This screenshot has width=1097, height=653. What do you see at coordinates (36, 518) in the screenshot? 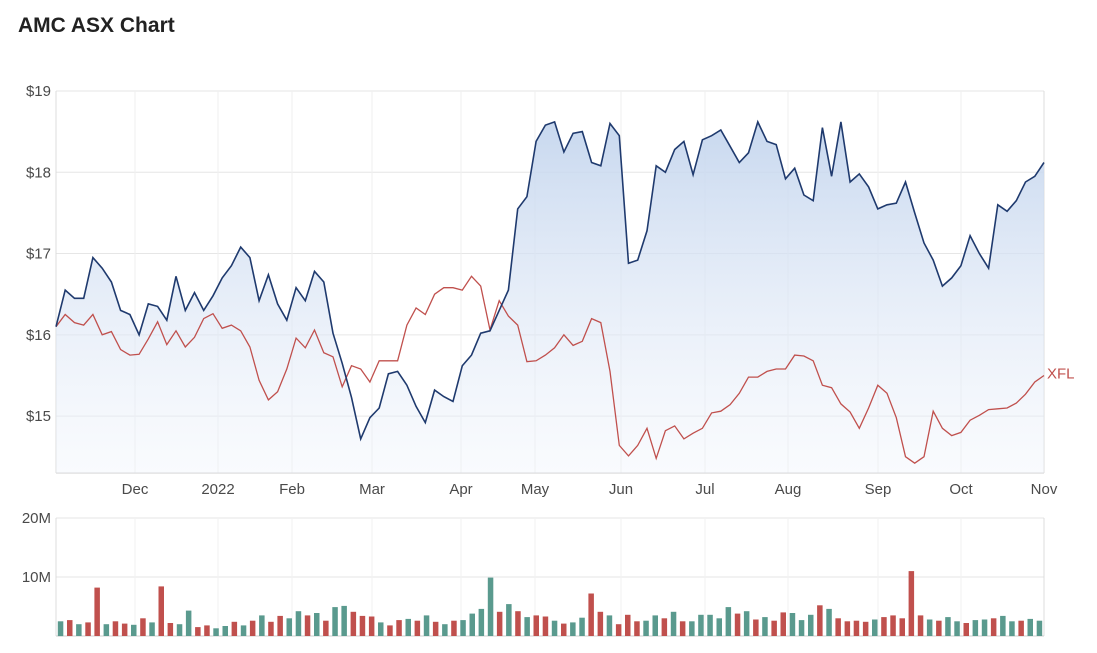
I see `volume-y-tick-label: 20M` at bounding box center [36, 518].